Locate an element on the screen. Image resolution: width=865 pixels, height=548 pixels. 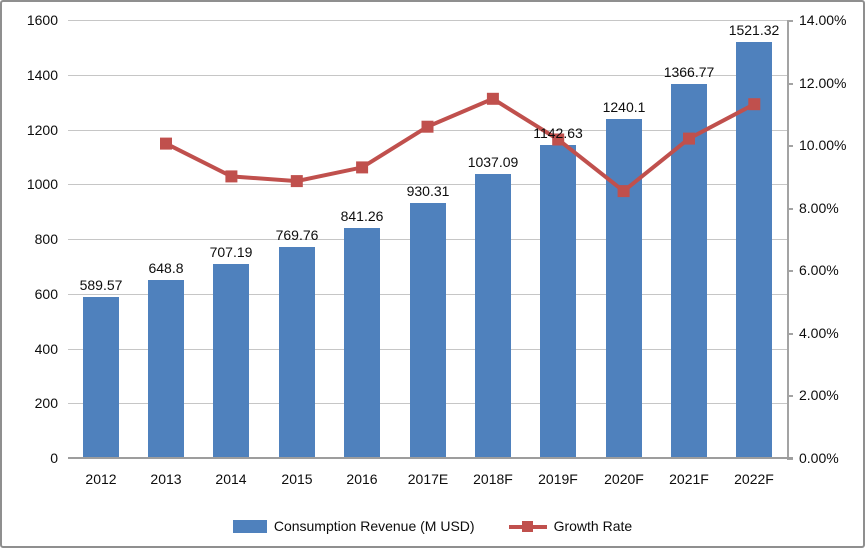
bar-2013 is located at coordinates (166, 369).